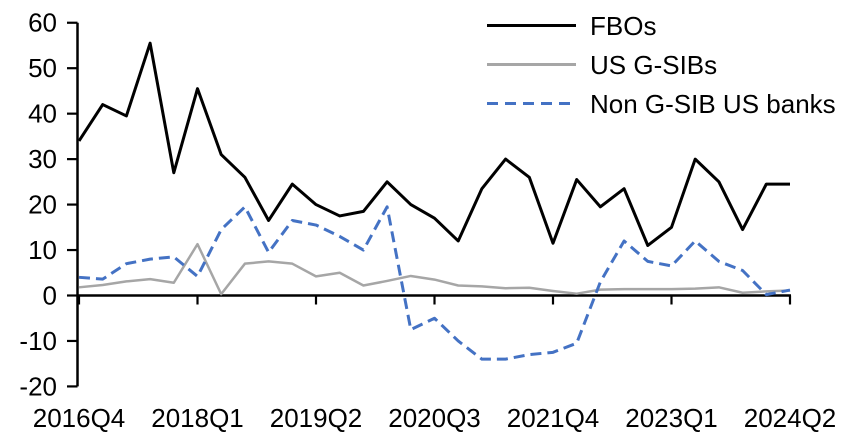 The image size is (852, 442). I want to click on x-tick-label: 2023Q1, so click(671, 418).